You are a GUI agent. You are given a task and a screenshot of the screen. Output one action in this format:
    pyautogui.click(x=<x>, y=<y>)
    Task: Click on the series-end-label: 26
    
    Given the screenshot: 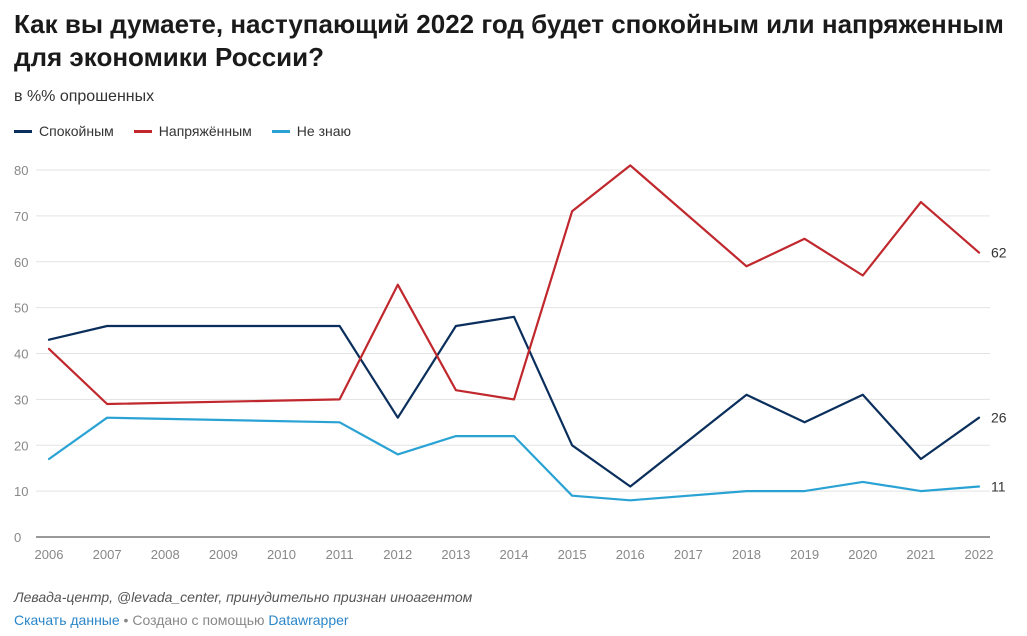 What is the action you would take?
    pyautogui.click(x=999, y=418)
    